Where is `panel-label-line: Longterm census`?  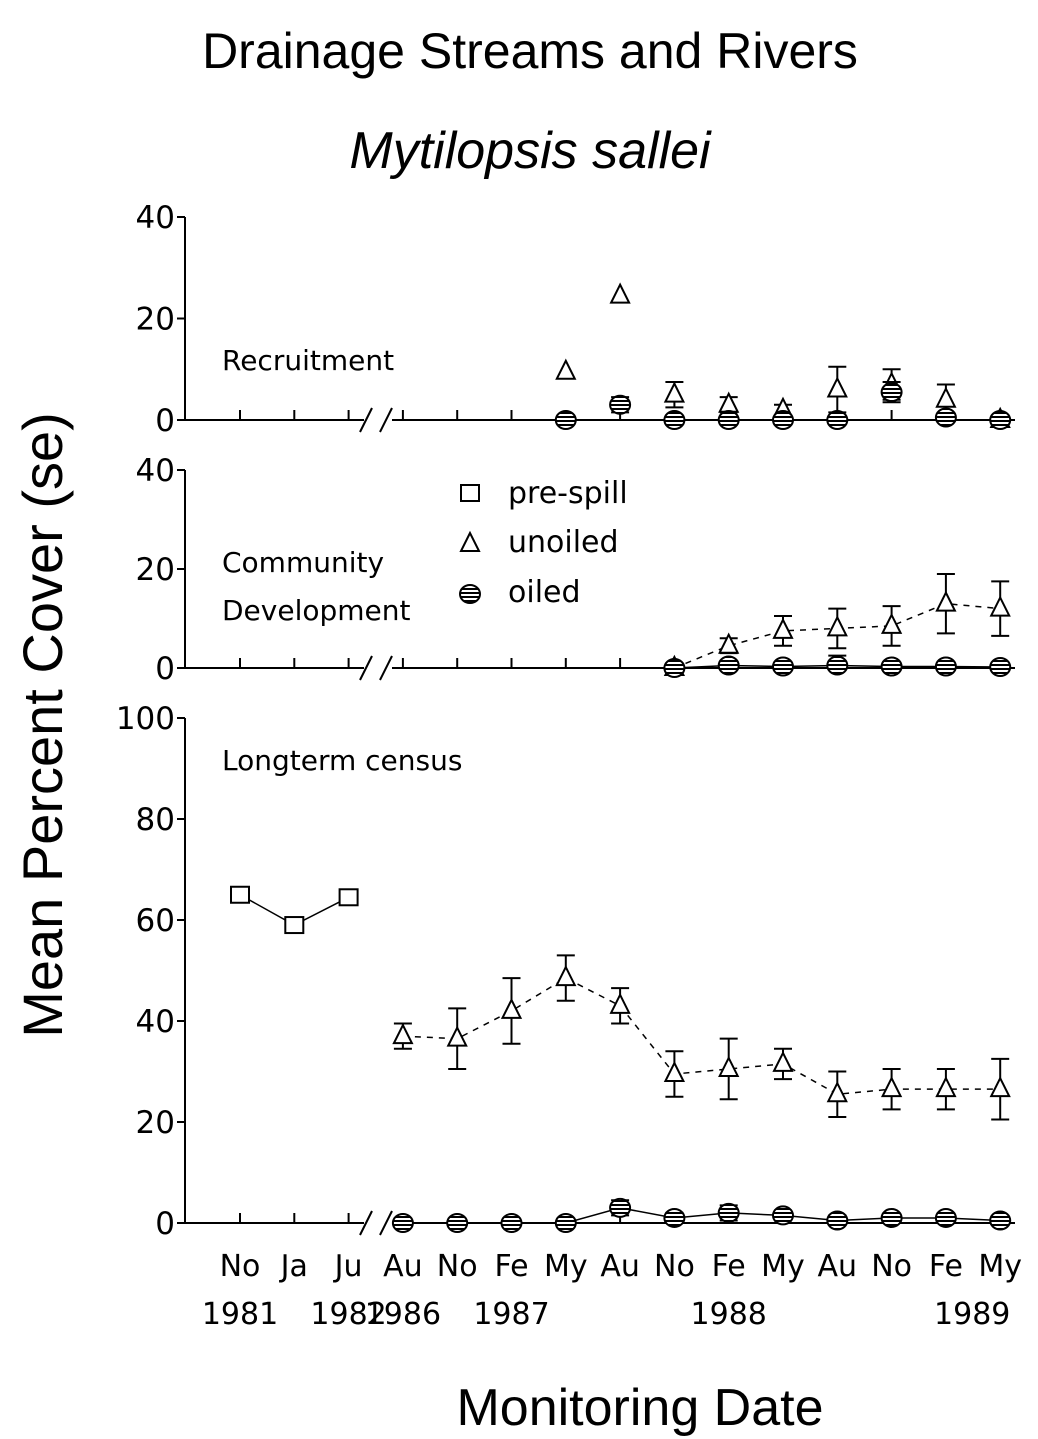 panel-label-line: Longterm census is located at coordinates (342, 760).